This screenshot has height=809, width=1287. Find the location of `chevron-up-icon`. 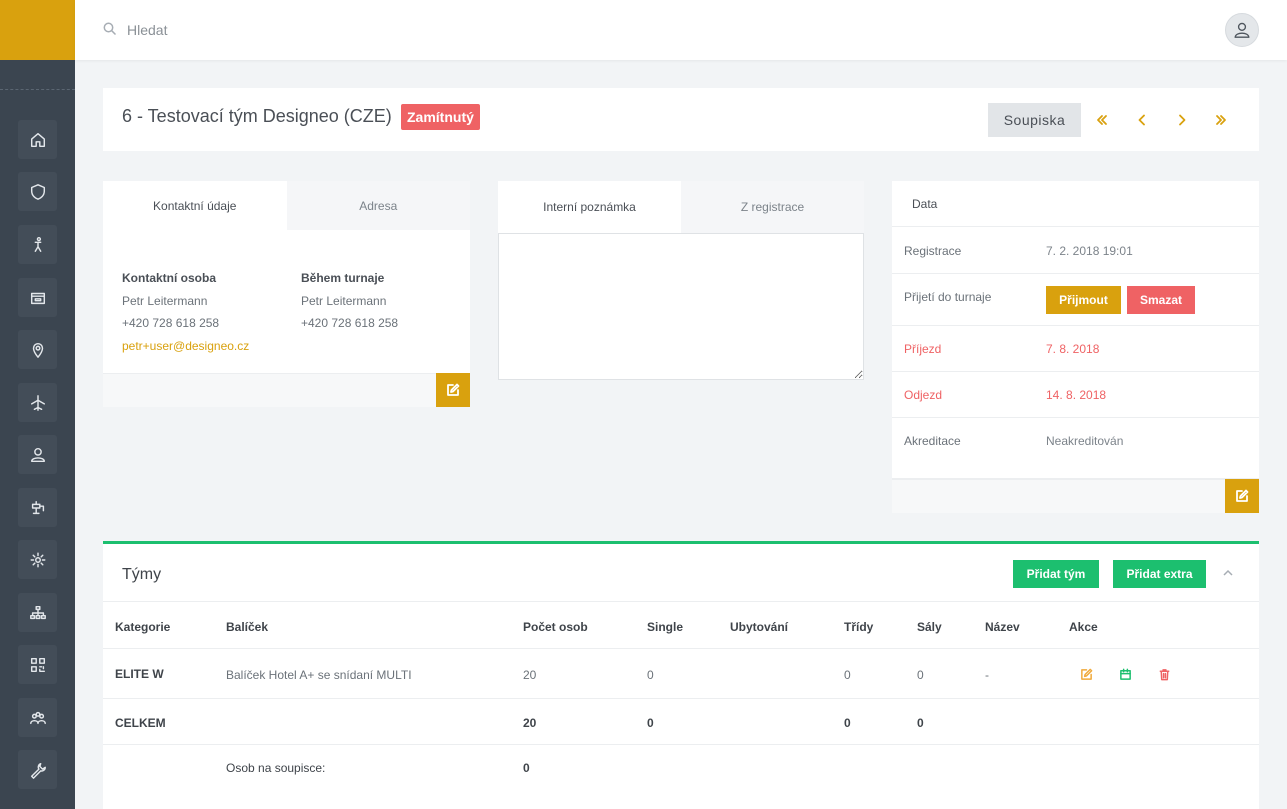

chevron-up-icon is located at coordinates (1228, 572).